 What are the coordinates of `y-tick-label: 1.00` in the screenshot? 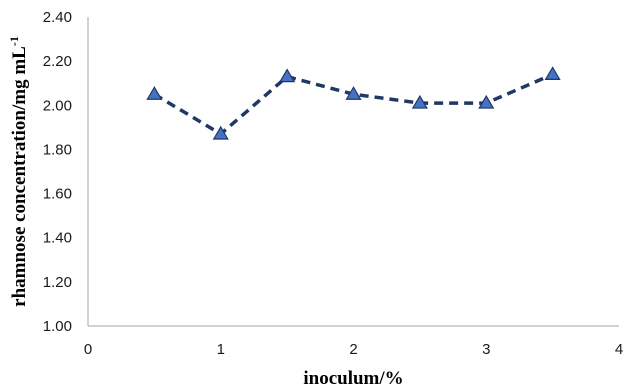 It's located at (57, 326).